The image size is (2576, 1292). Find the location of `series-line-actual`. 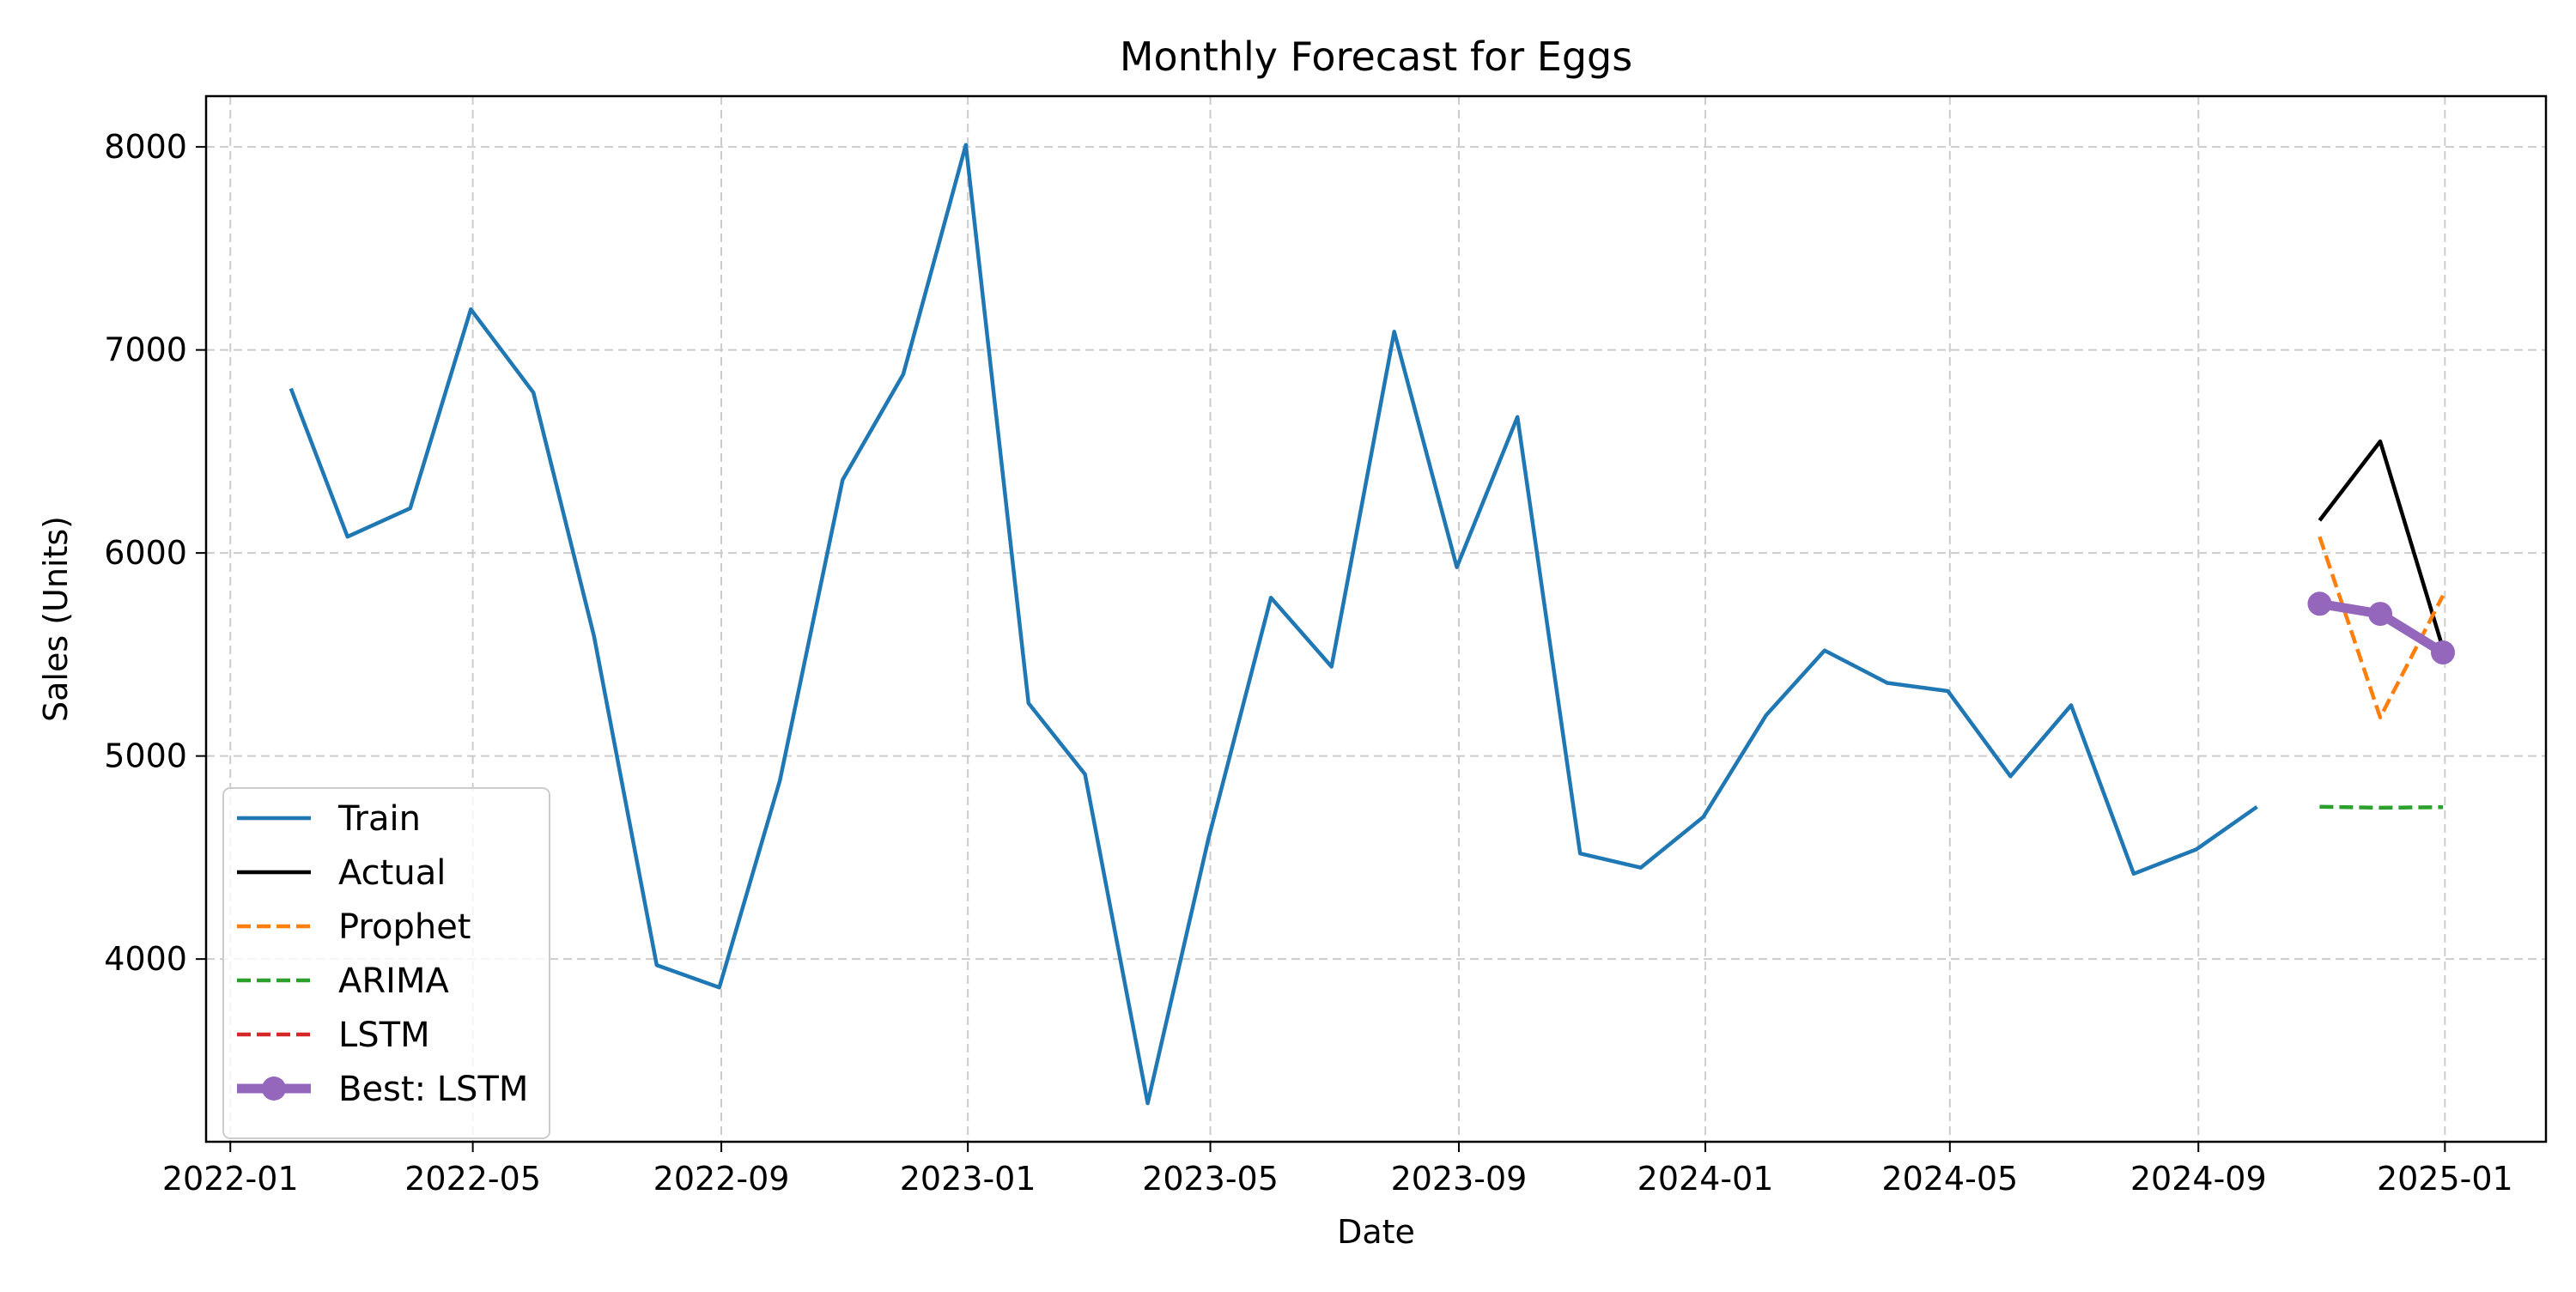

series-line-actual is located at coordinates (2382, 544).